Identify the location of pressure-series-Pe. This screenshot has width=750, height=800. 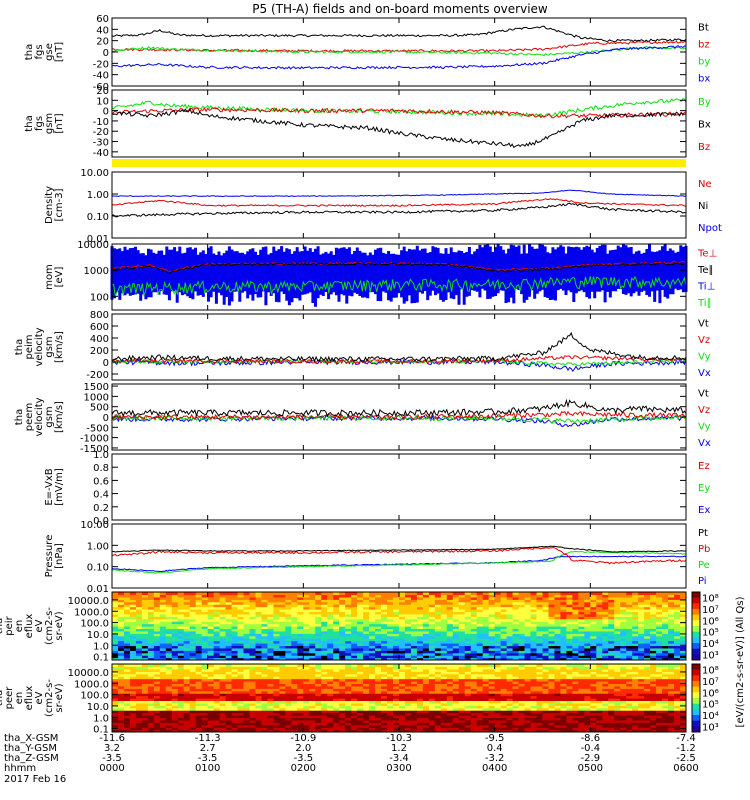
(399, 562).